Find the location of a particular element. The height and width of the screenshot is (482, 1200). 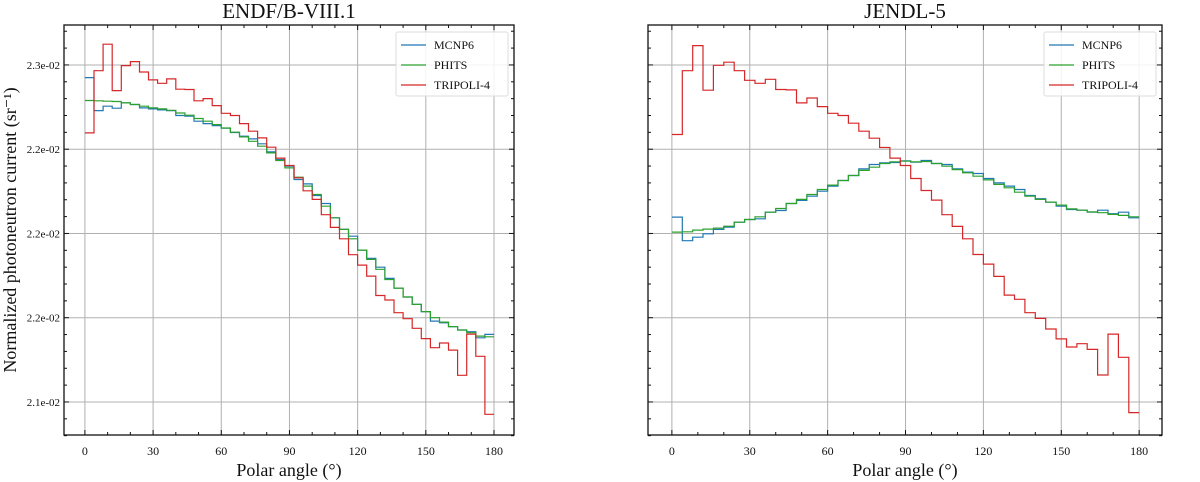

chart-title: ENDF/B-VIII.1 is located at coordinates (289, 11).